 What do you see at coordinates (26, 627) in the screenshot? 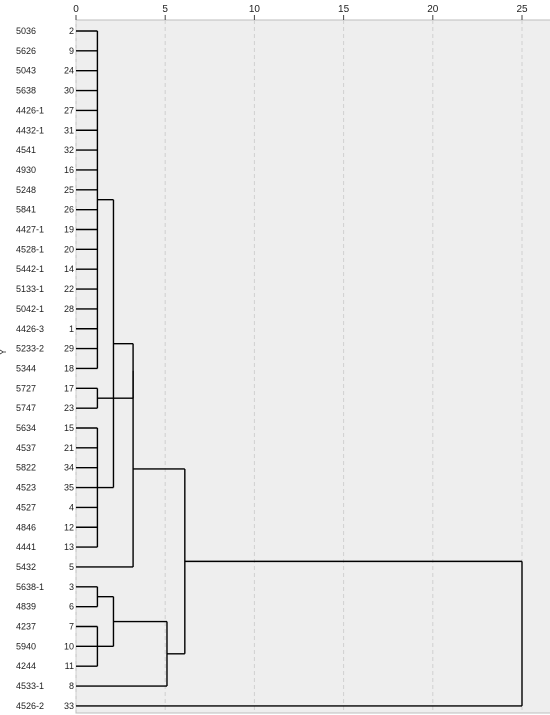
I see `leaf-name: 4237` at bounding box center [26, 627].